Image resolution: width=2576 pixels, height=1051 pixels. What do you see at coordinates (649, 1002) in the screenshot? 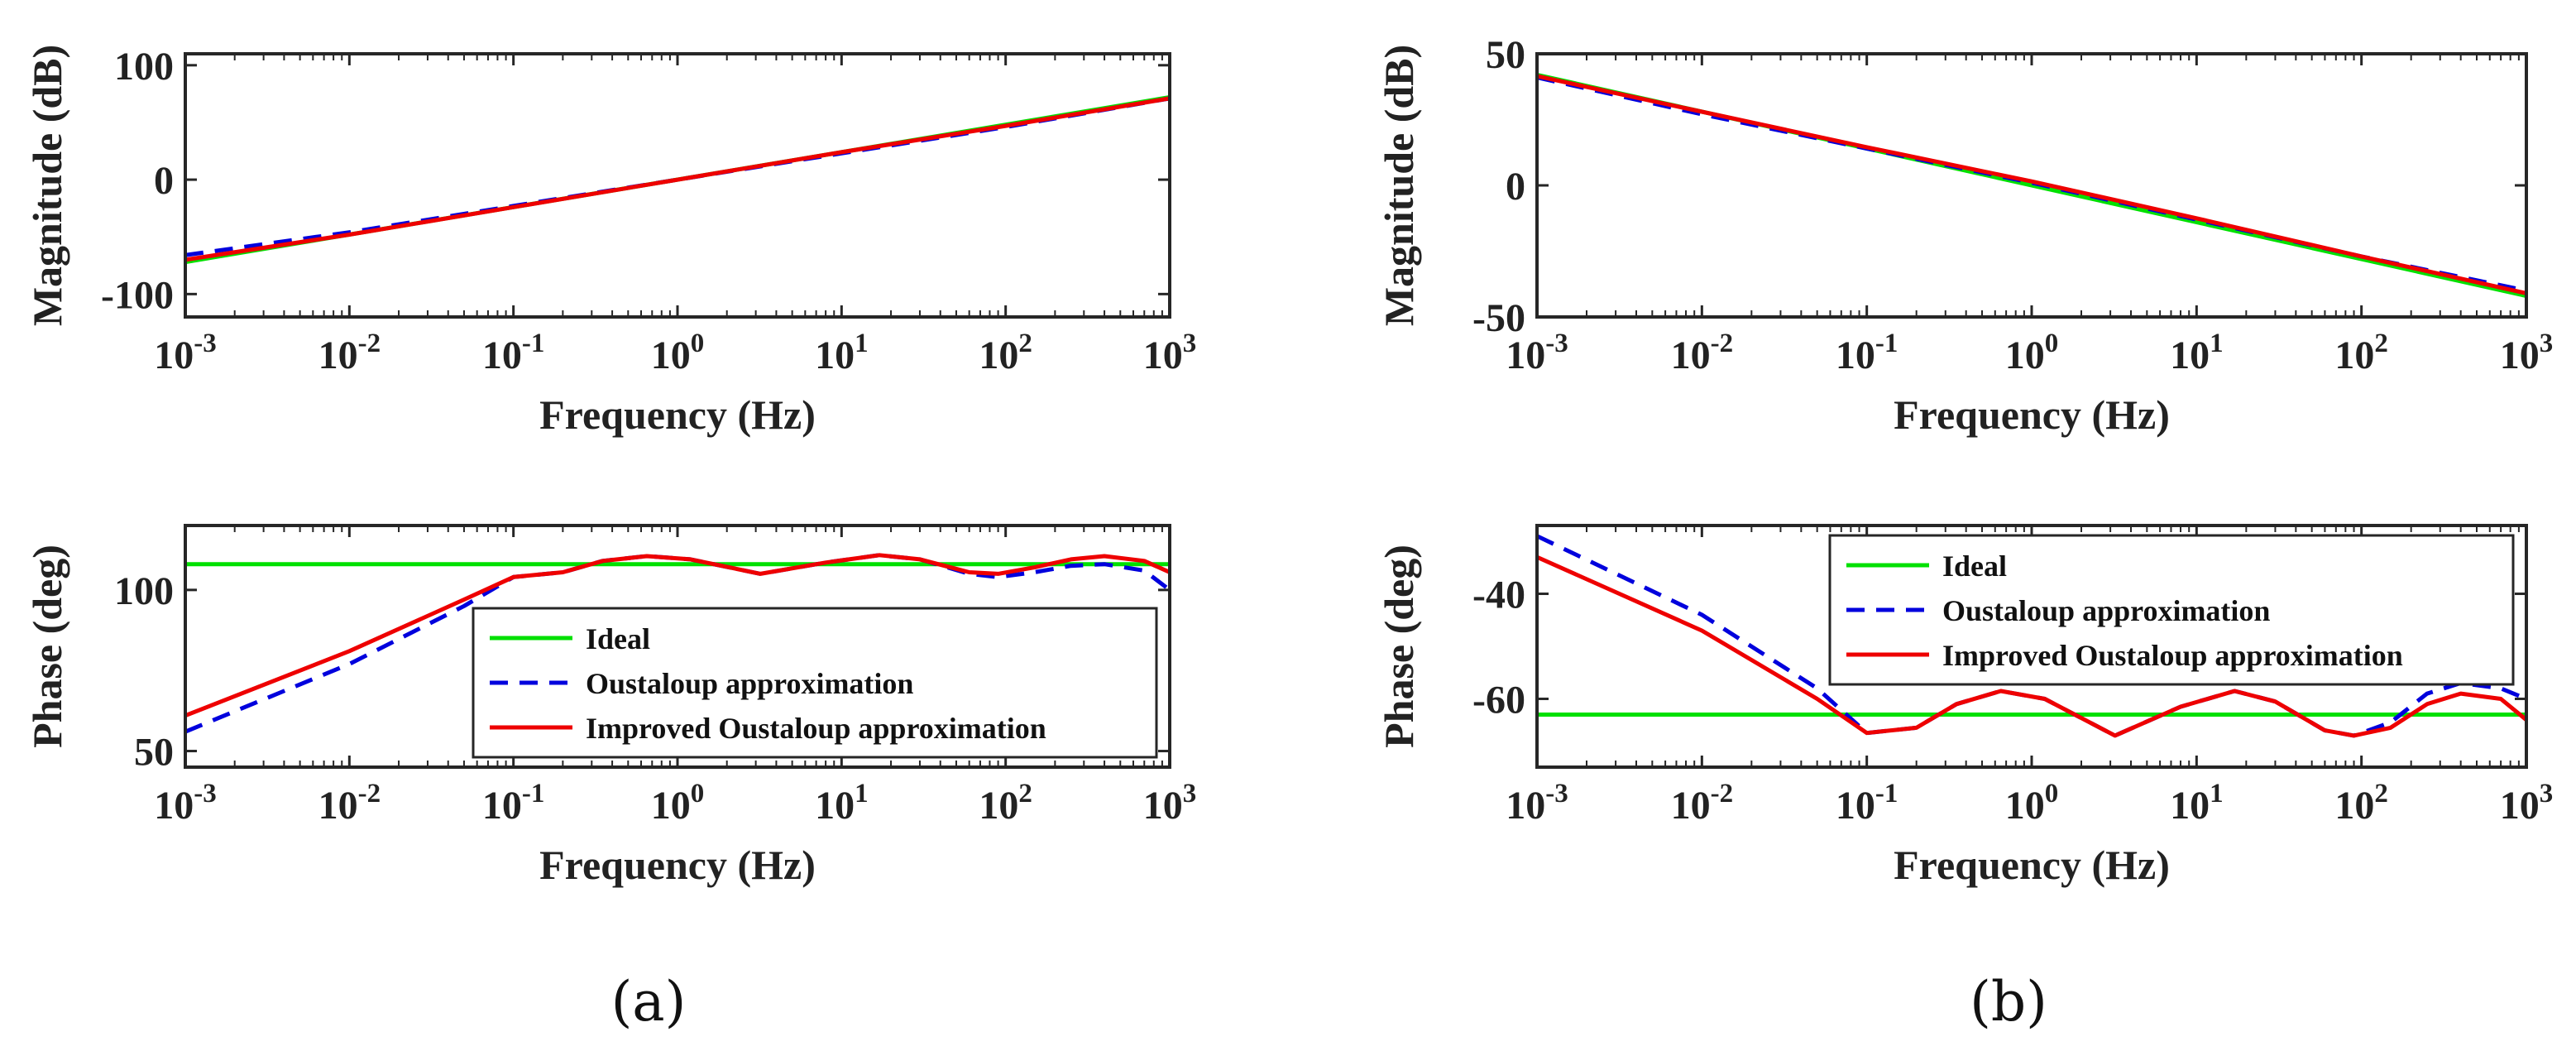
I see `caption-a: (a)` at bounding box center [649, 1002].